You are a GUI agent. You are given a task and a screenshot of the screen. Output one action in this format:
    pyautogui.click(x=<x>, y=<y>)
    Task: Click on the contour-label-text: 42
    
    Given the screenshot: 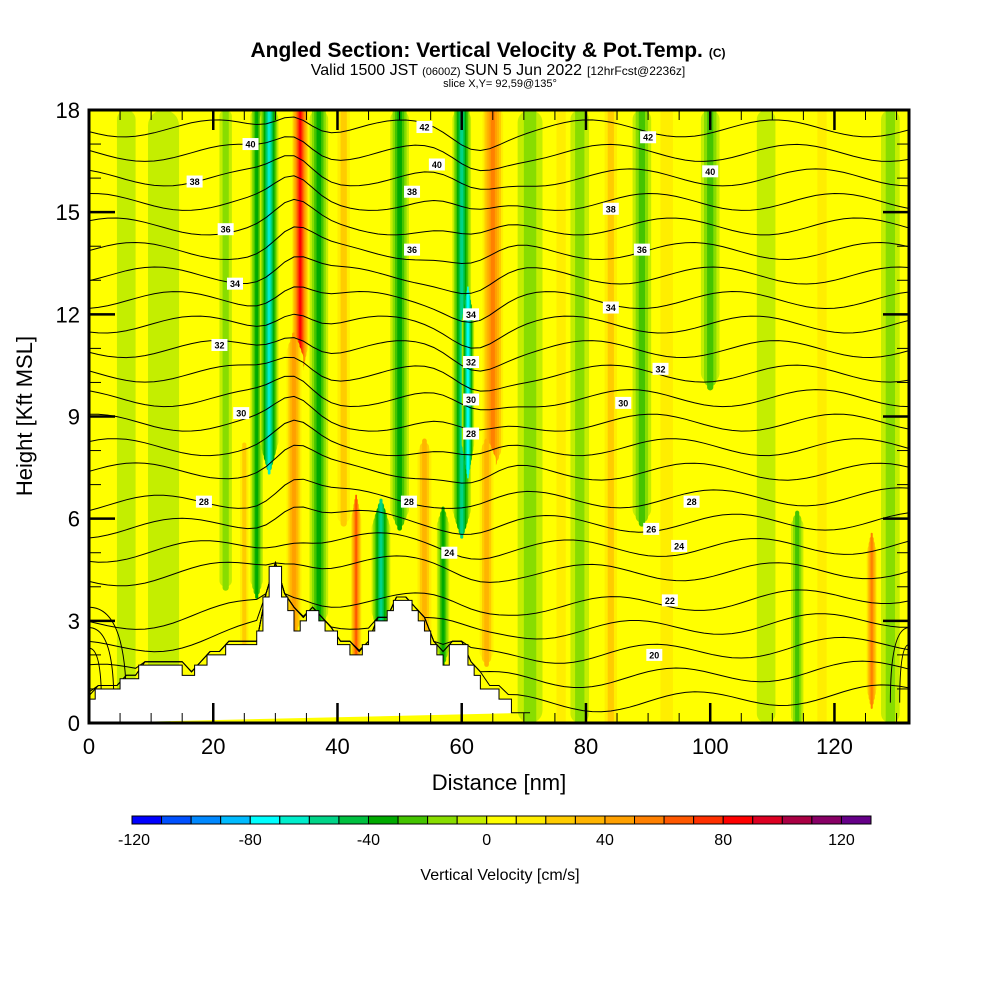 What is the action you would take?
    pyautogui.click(x=424, y=128)
    